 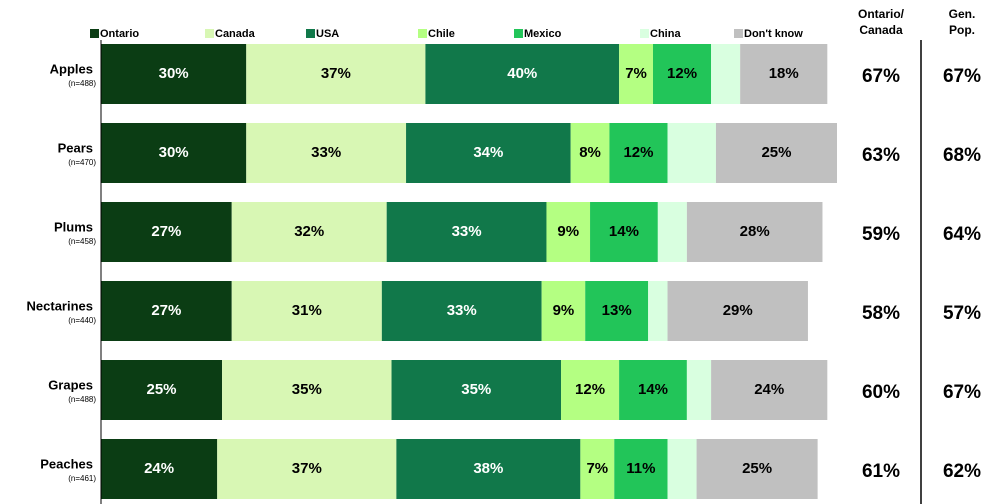 What do you see at coordinates (962, 30) in the screenshot?
I see `column-header: Pop.` at bounding box center [962, 30].